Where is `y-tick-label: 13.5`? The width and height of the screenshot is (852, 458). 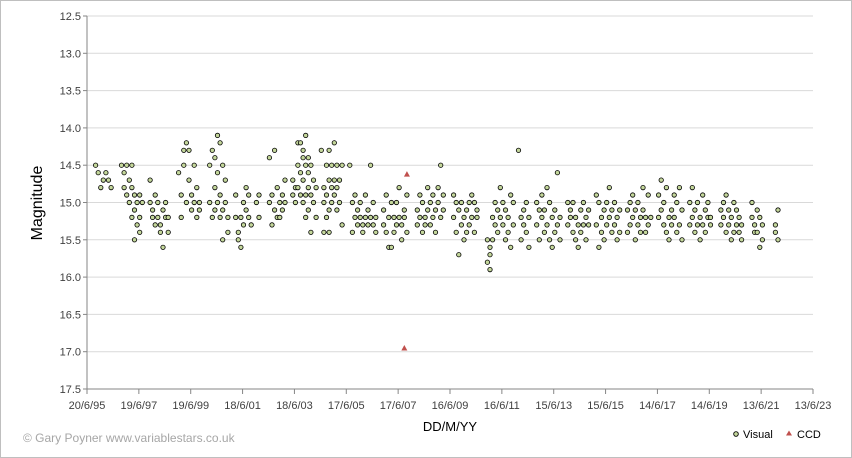
y-tick-label: 13.5 is located at coordinates (70, 92).